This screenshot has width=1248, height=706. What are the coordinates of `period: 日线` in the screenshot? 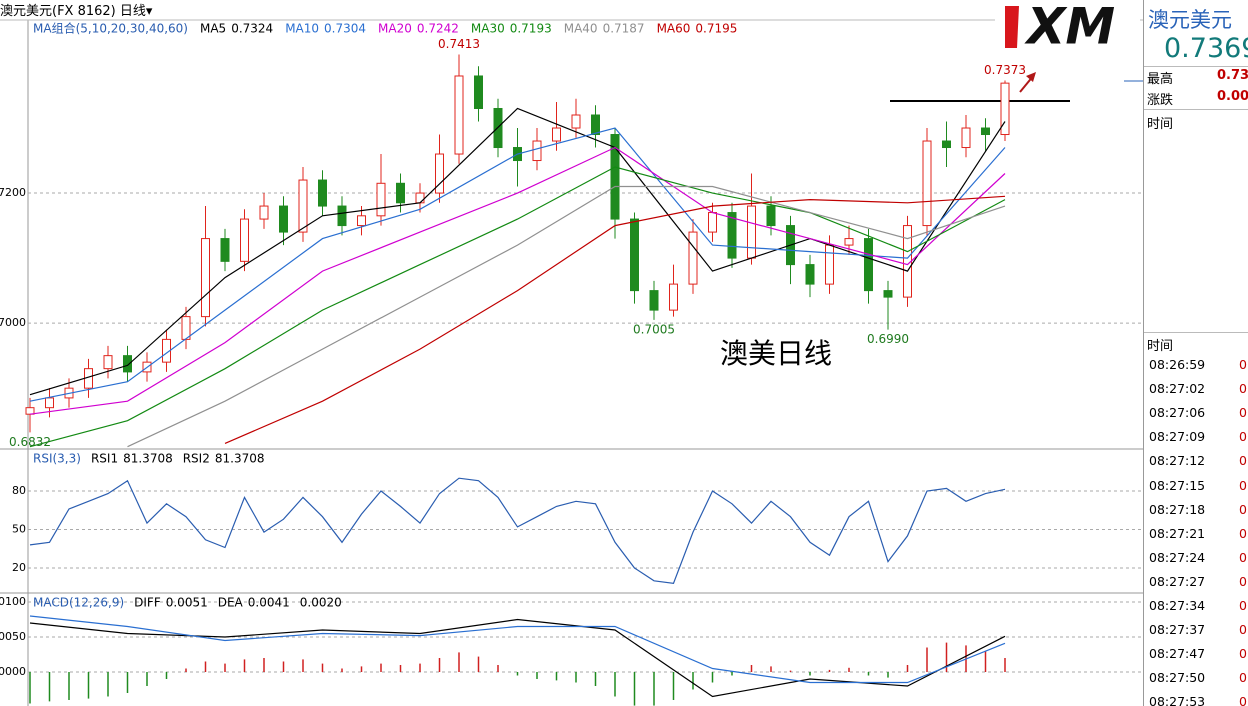 It's located at (132, 11).